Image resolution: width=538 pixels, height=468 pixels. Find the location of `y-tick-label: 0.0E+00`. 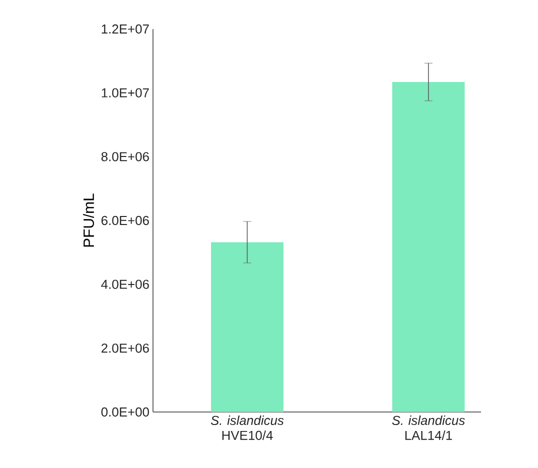

y-tick-label: 0.0E+00 is located at coordinates (125, 412).